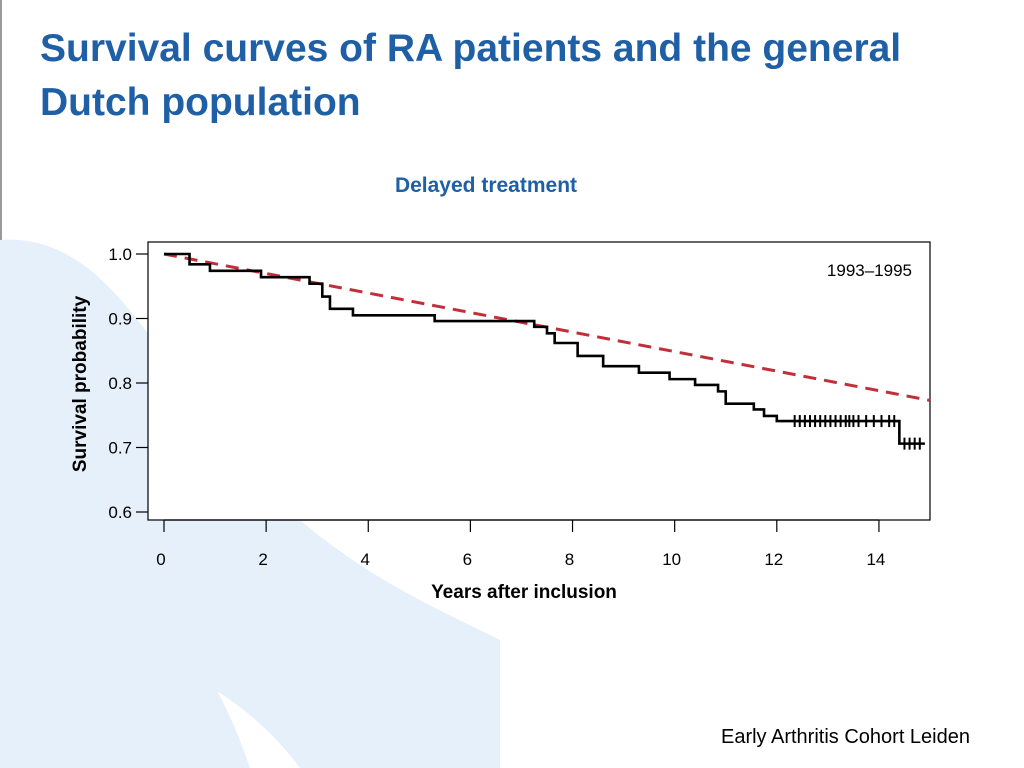  Describe the element at coordinates (857, 432) in the screenshot. I see `censor-marks` at that location.